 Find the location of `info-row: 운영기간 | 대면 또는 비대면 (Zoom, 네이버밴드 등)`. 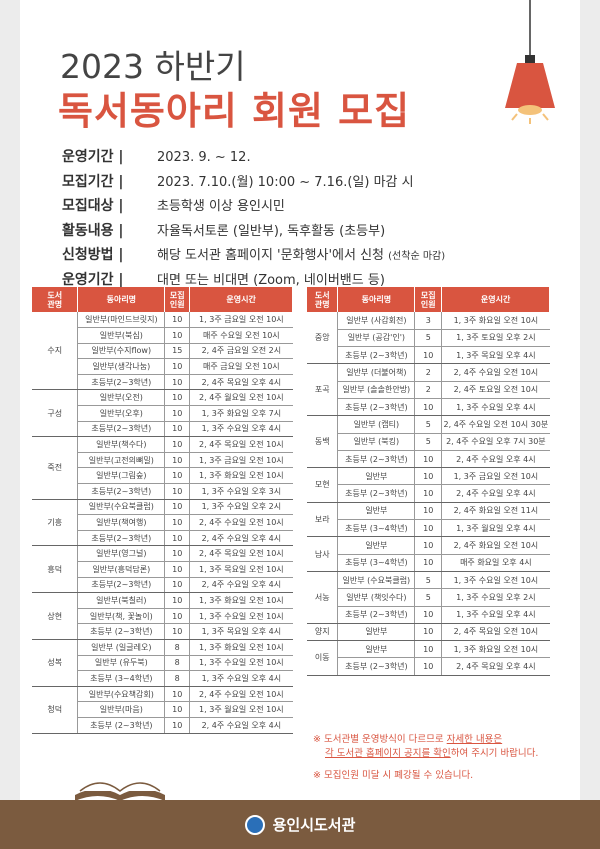

info-row: 운영기간 | 대면 또는 비대면 (Zoom, 네이버밴드 등) is located at coordinates (253, 281).